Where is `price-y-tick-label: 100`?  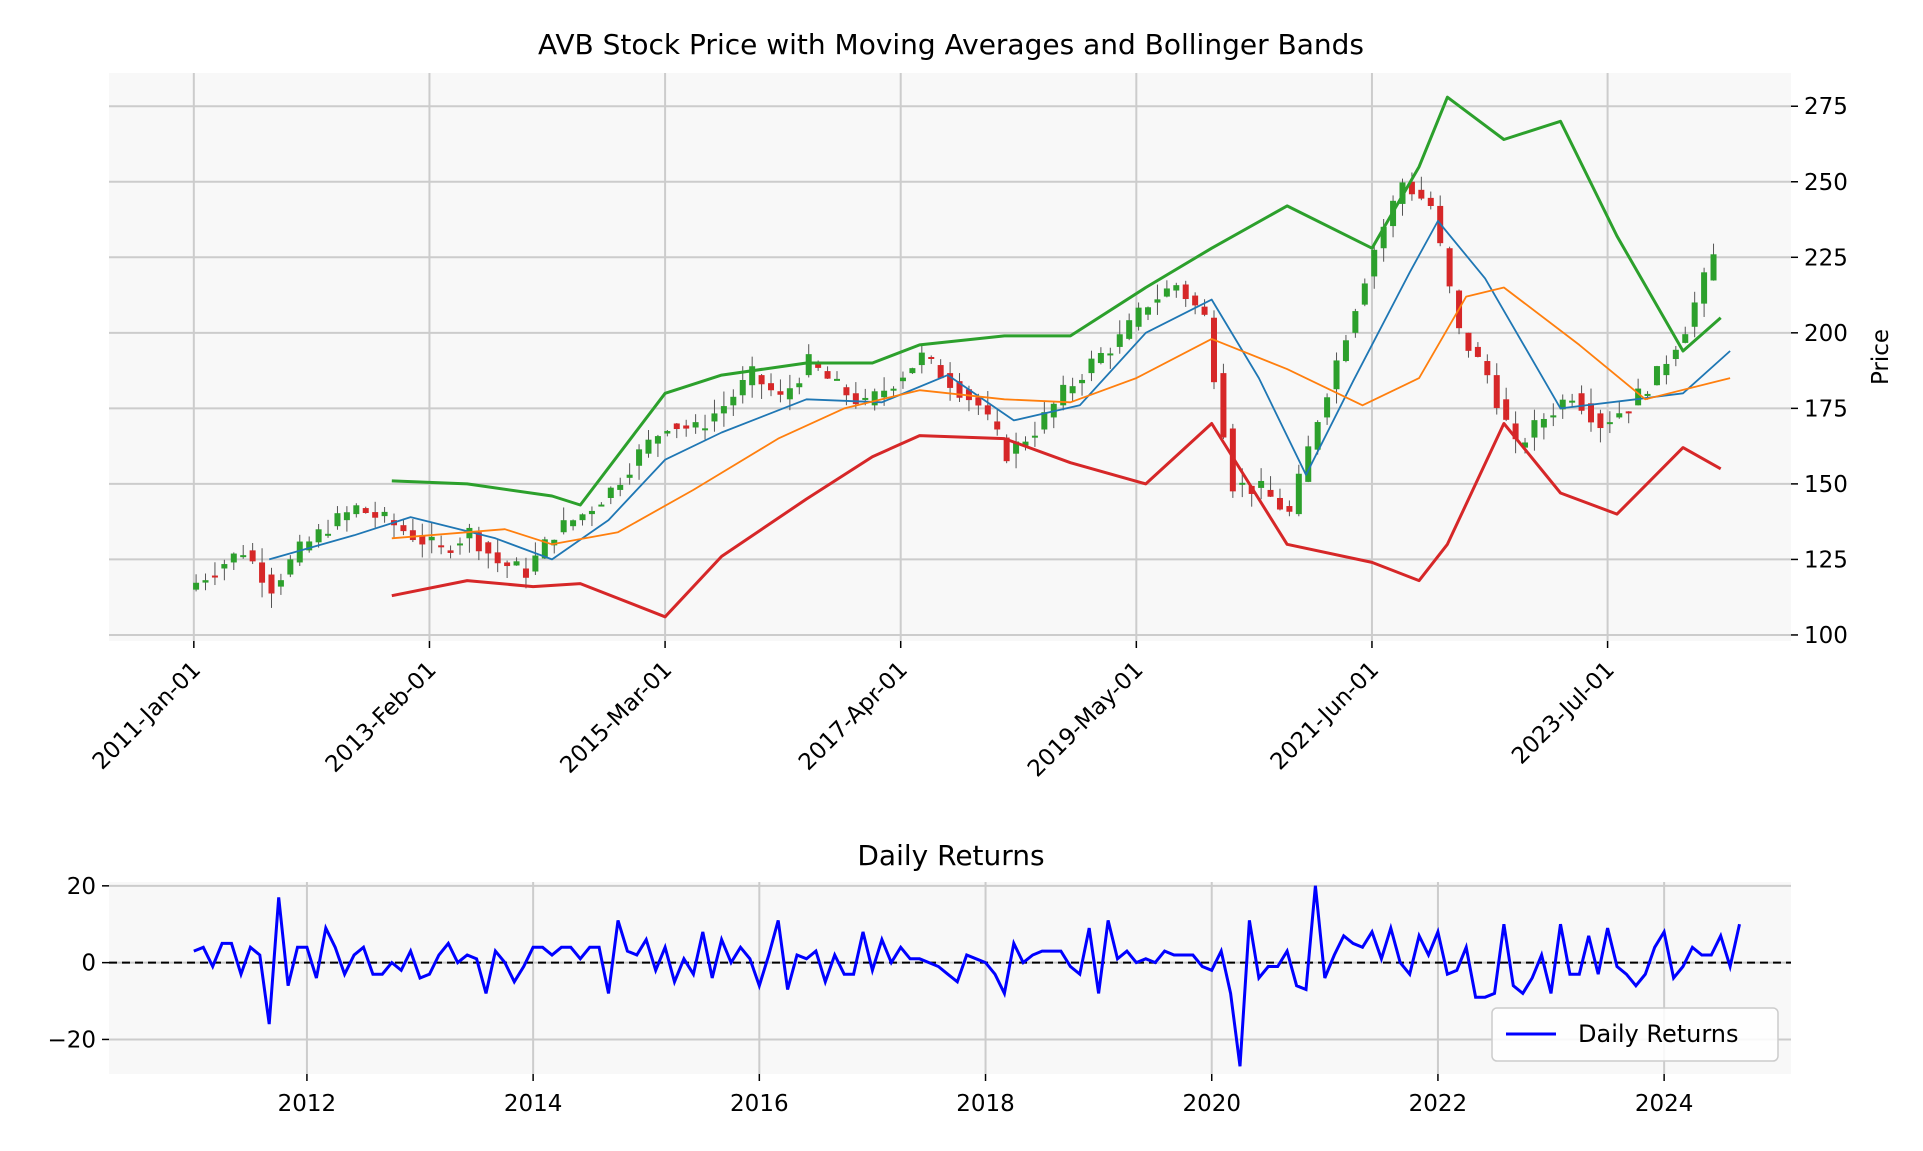 price-y-tick-label: 100 is located at coordinates (1826, 636).